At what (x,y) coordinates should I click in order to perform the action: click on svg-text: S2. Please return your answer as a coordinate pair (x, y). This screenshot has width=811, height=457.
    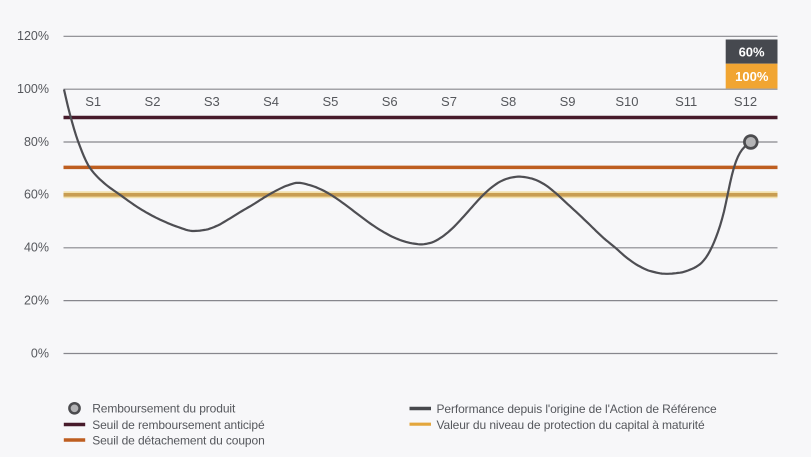
    Looking at the image, I should click on (153, 101).